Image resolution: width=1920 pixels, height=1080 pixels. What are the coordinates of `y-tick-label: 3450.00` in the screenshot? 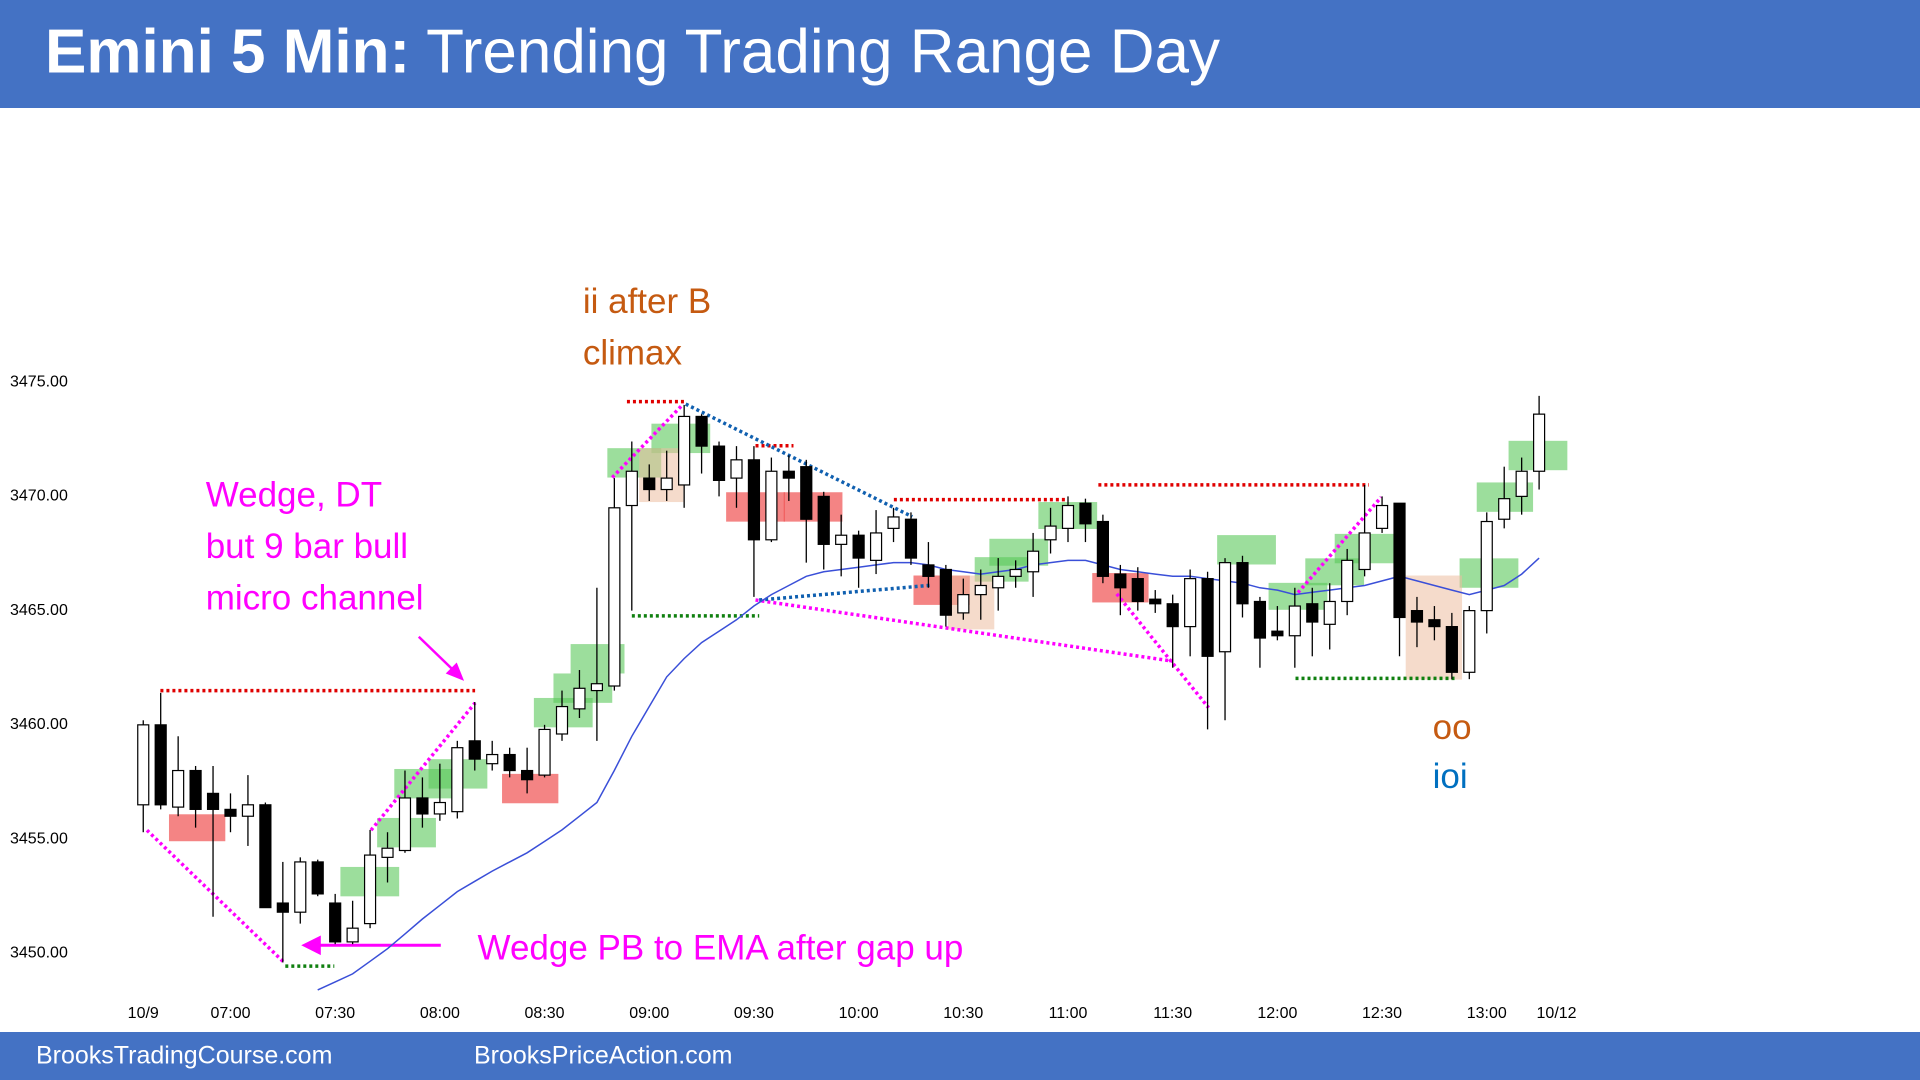 It's located at (39, 953).